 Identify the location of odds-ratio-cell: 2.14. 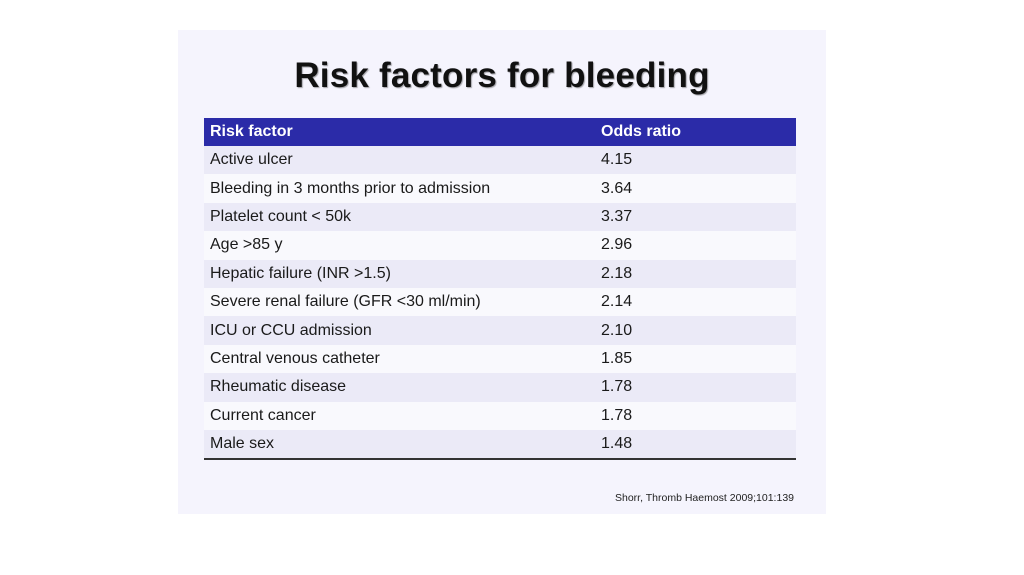
(617, 302).